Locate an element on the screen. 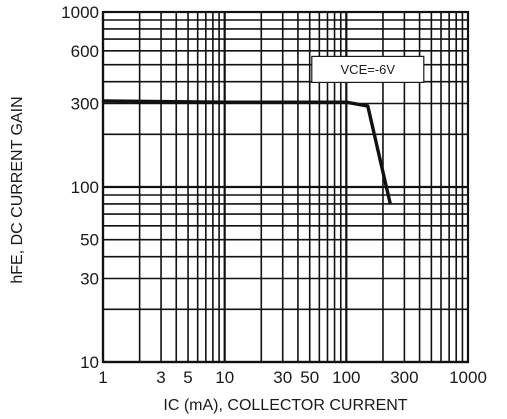 This screenshot has width=507, height=419. y-tick-label: 600 is located at coordinates (85, 51).